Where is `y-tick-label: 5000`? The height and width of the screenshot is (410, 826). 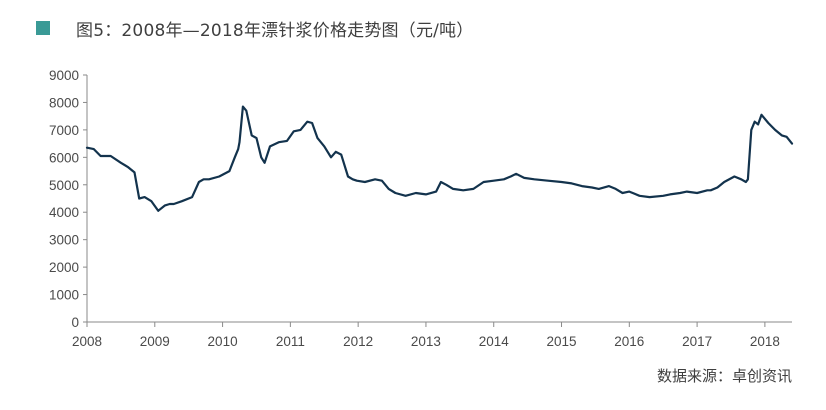
y-tick-label: 5000 is located at coordinates (64, 185).